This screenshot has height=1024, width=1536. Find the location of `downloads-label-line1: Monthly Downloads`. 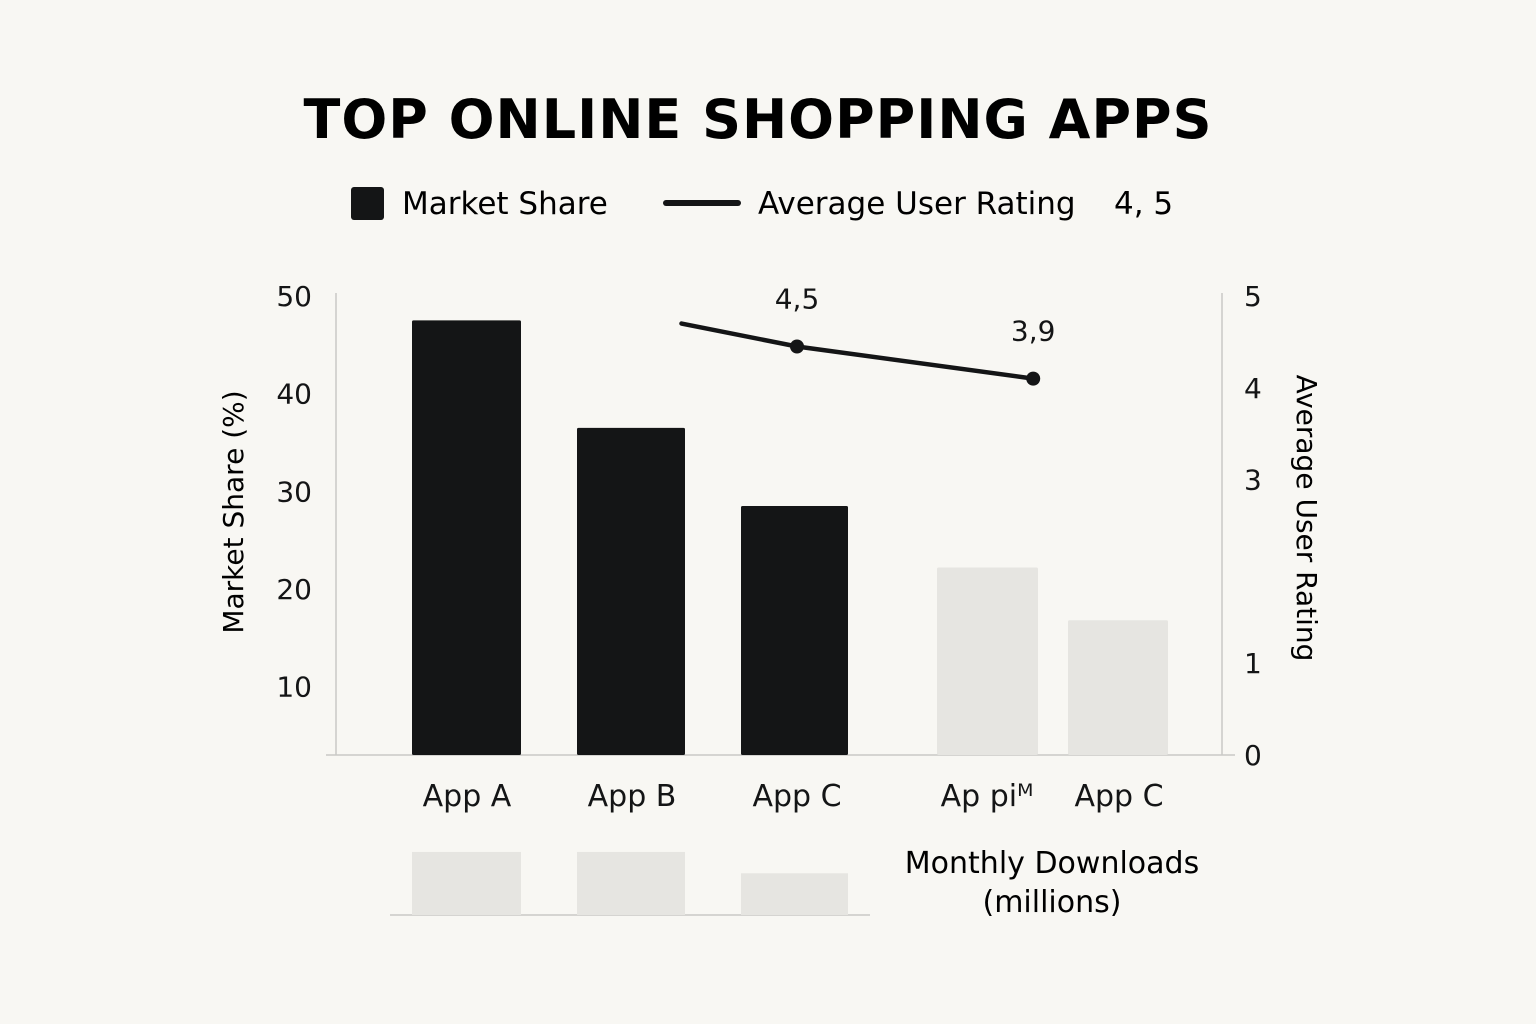

downloads-label-line1: Monthly Downloads is located at coordinates (1052, 863).